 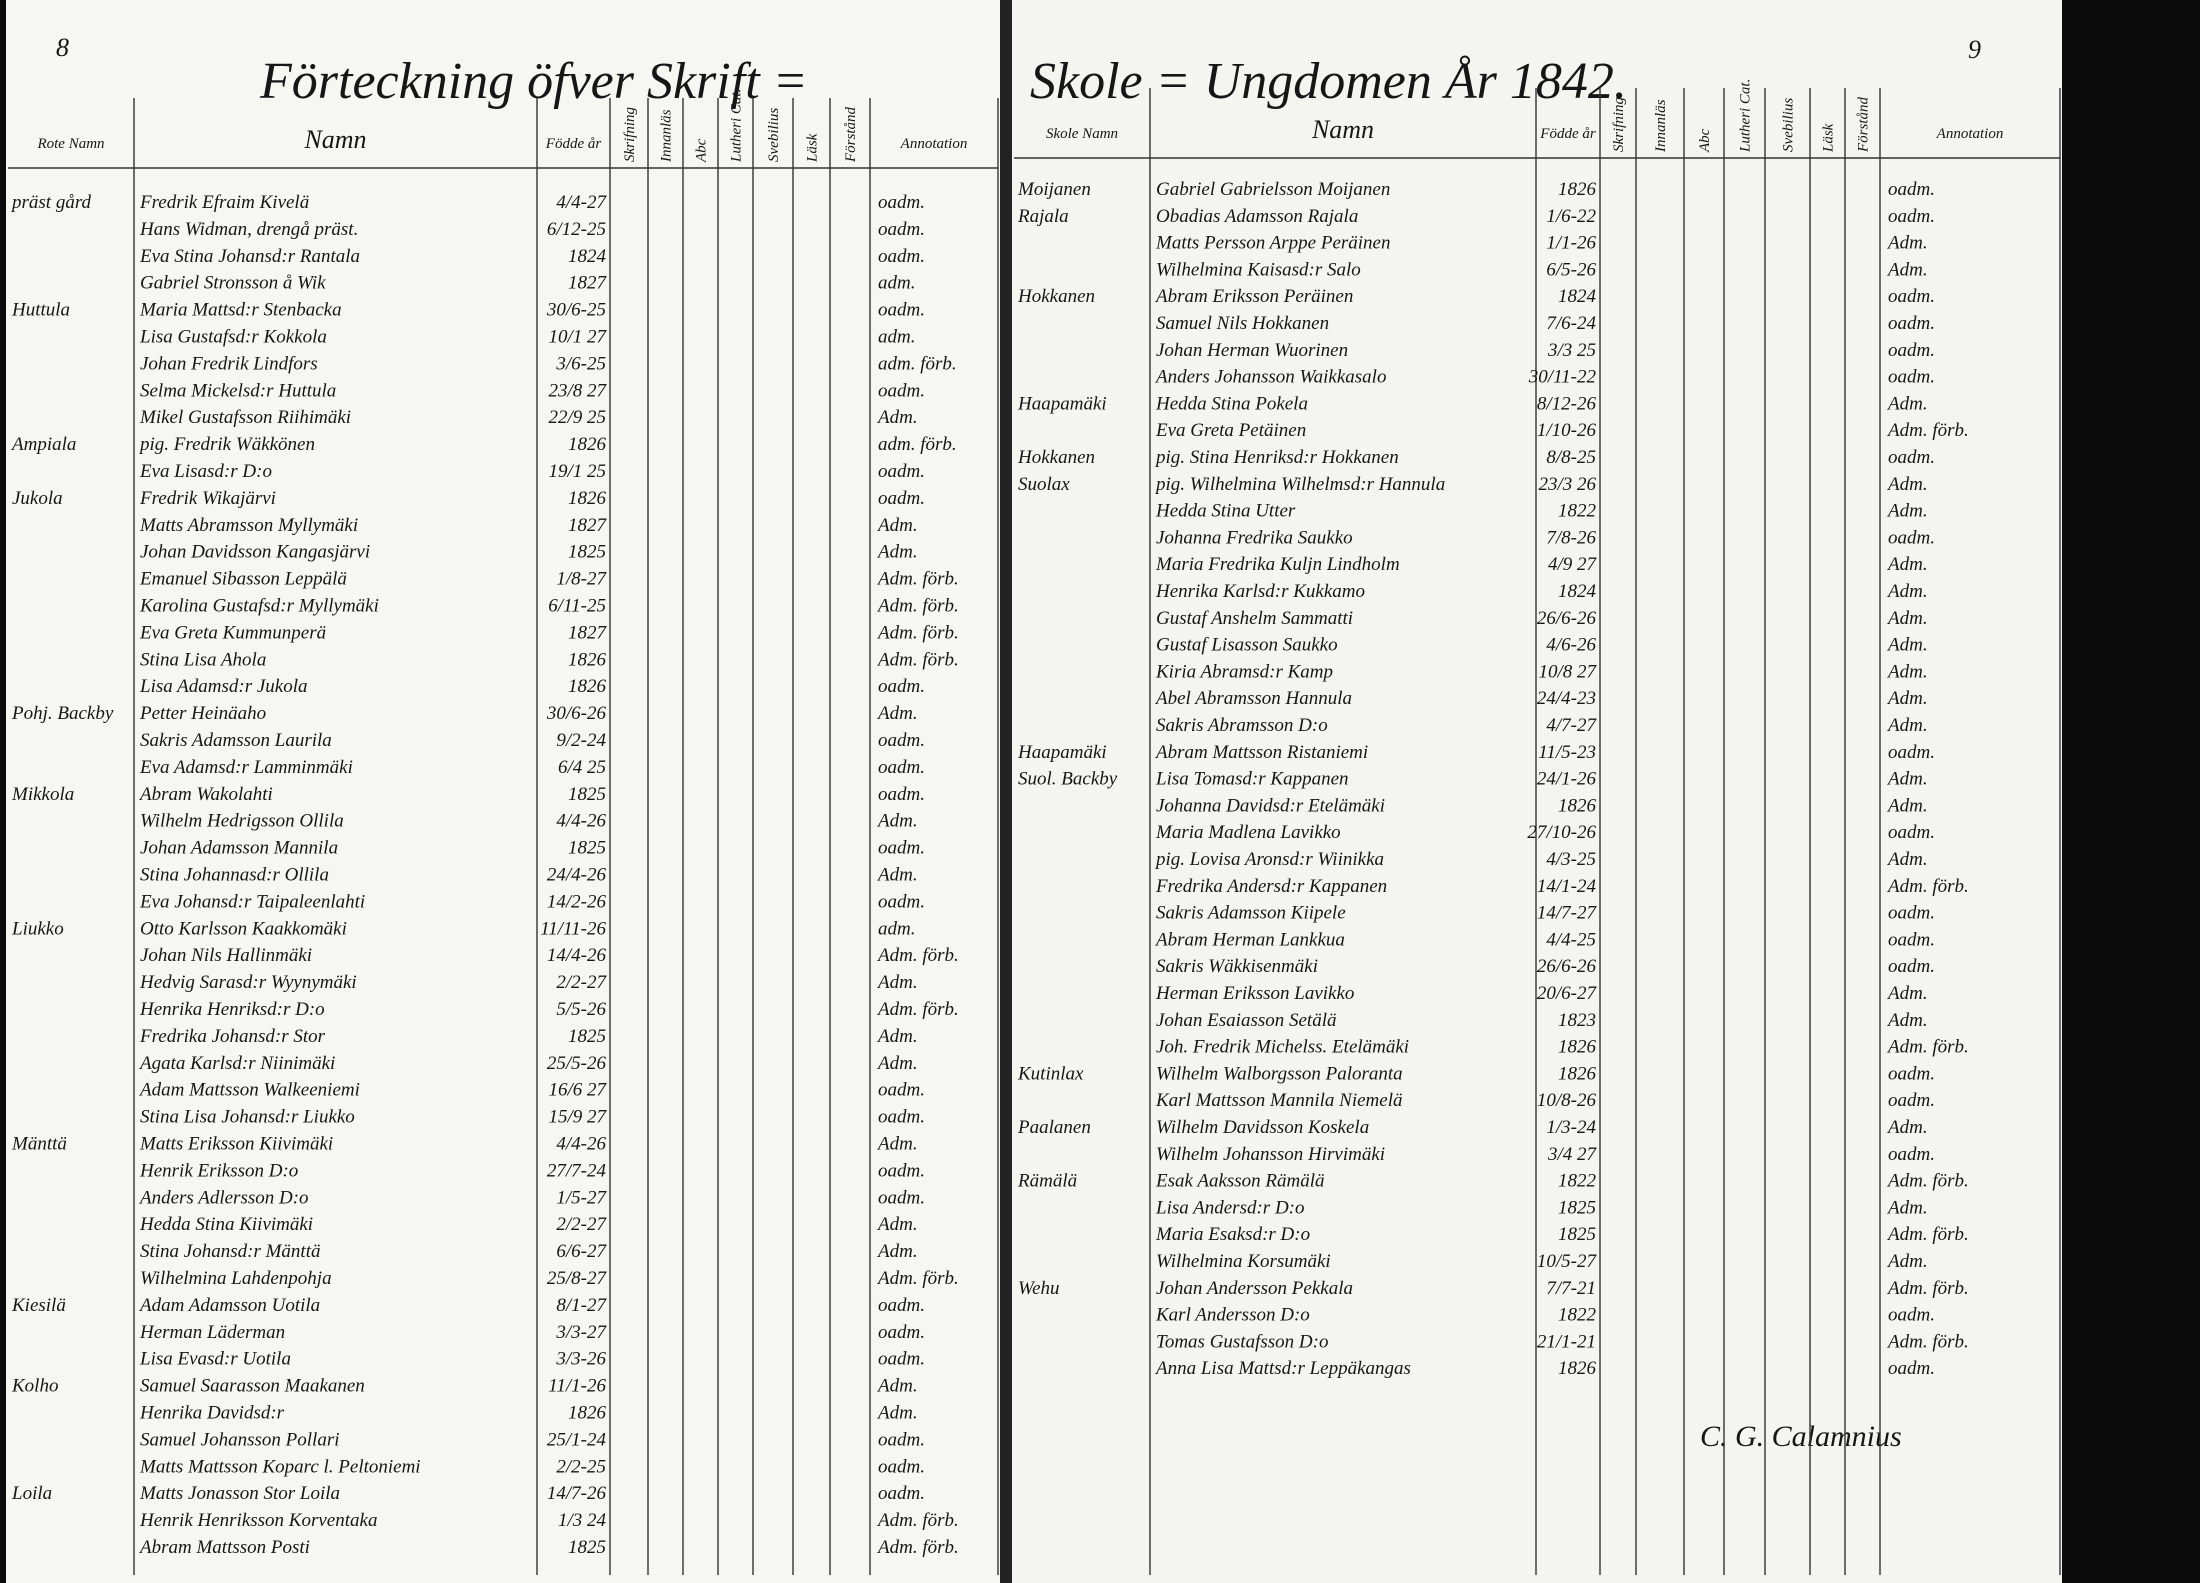 I want to click on page-number: 8, so click(x=62, y=47).